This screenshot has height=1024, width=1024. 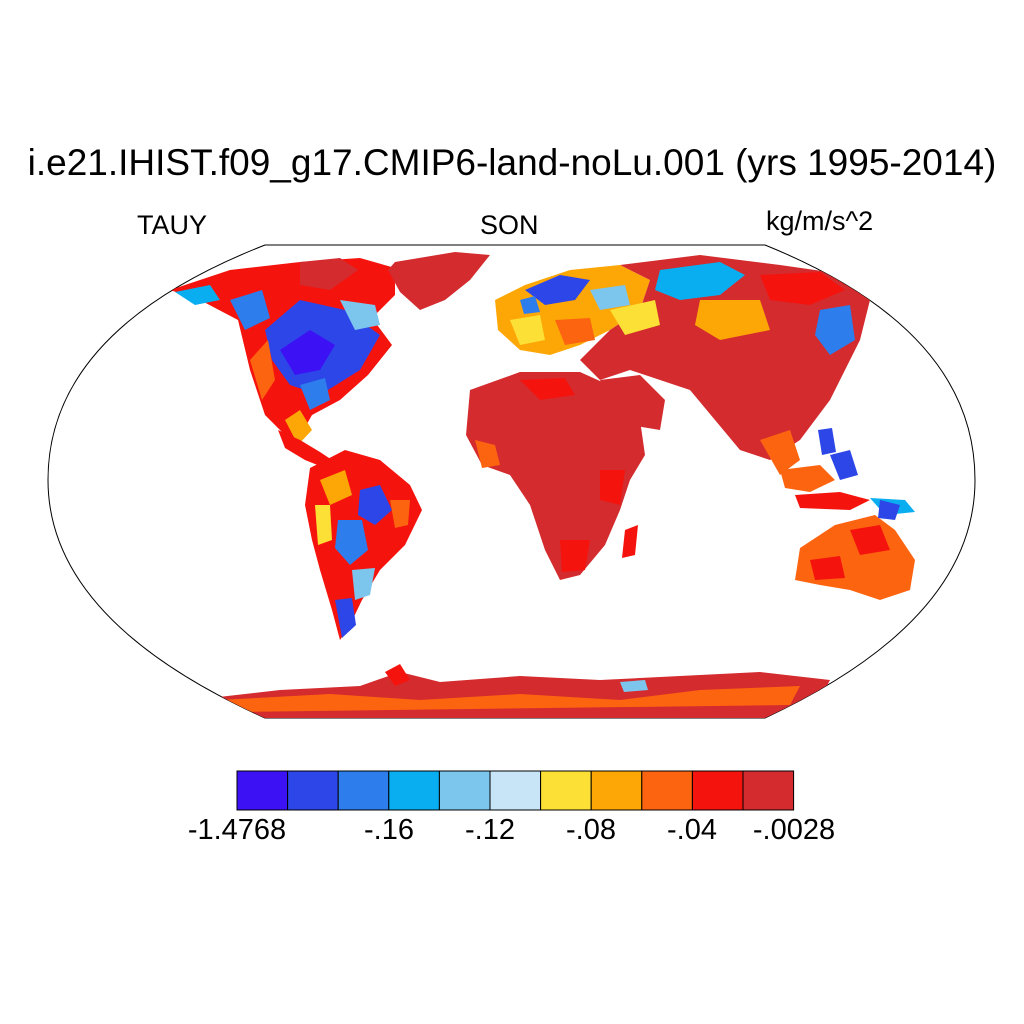 I want to click on asia-region, so click(x=725, y=365).